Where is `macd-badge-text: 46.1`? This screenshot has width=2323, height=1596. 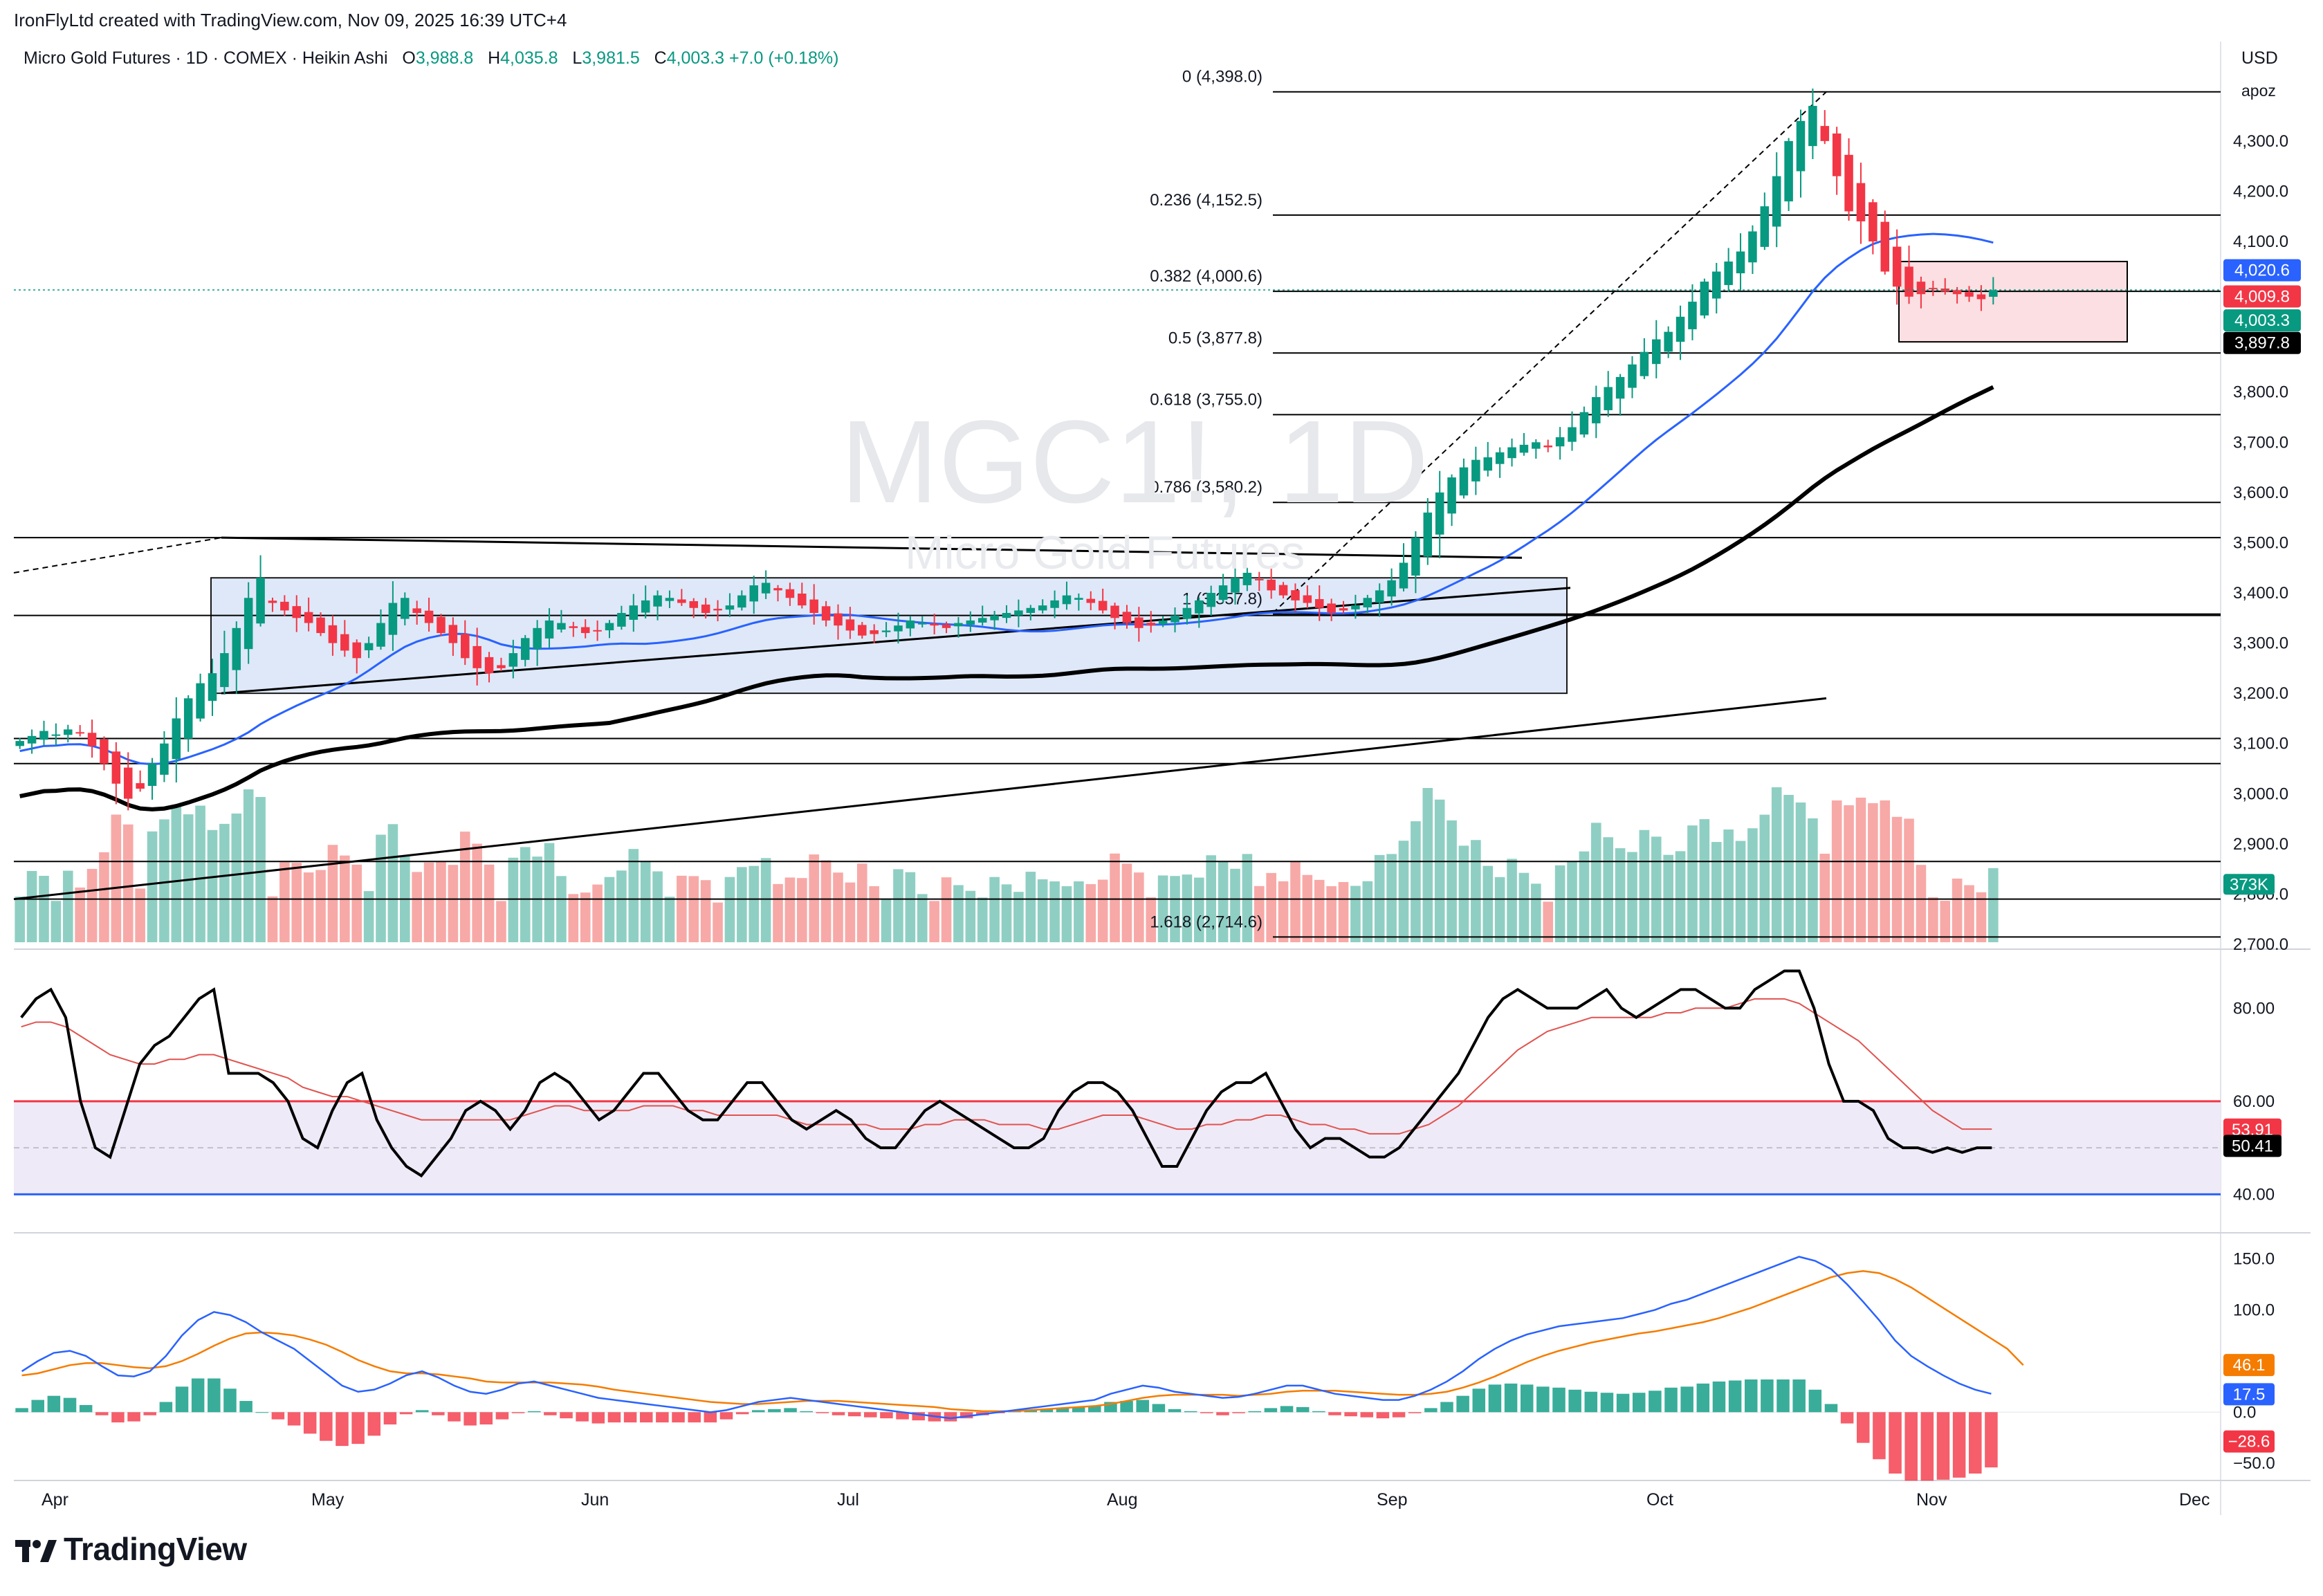
macd-badge-text: 46.1 is located at coordinates (2249, 1366).